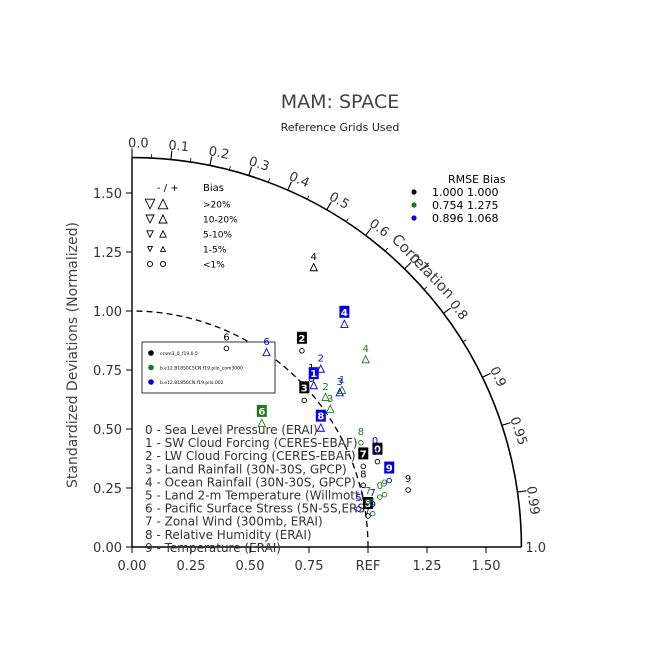  Describe the element at coordinates (192, 383) in the screenshot. I see `case-legend-label: b.e12.B1850CN.f19.pilo.002` at that location.